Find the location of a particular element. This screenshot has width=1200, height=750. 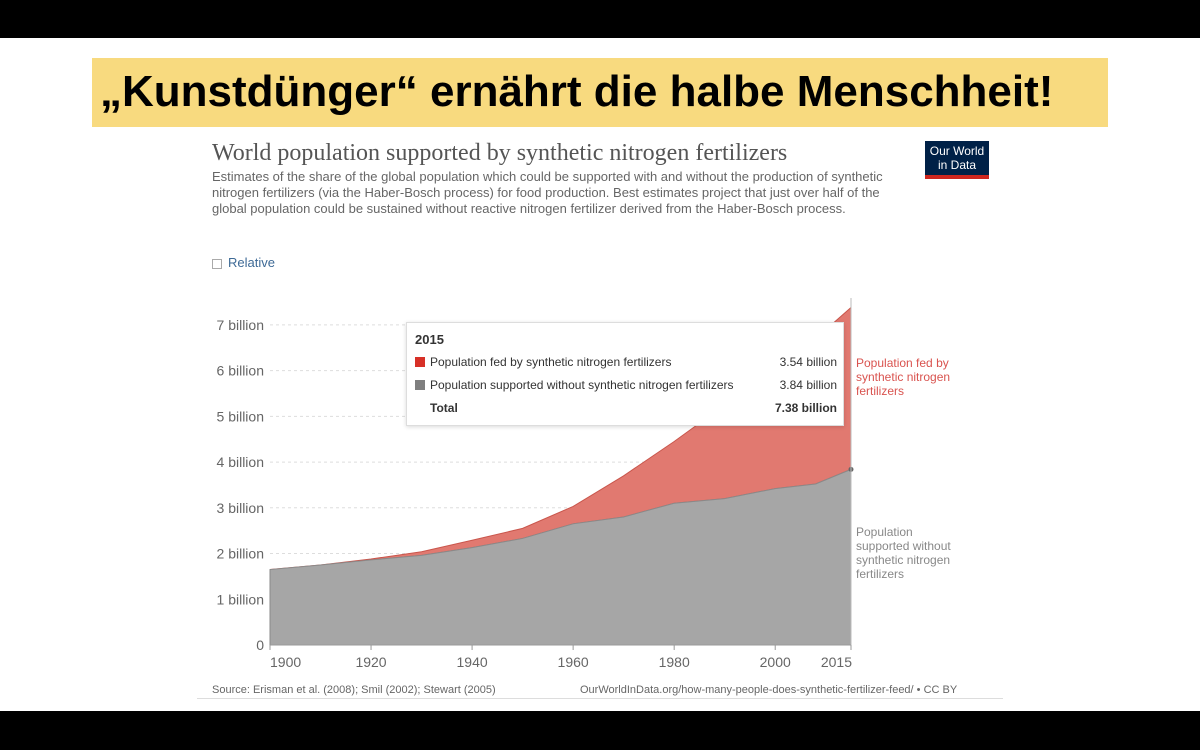

footer-divider is located at coordinates (600, 698).